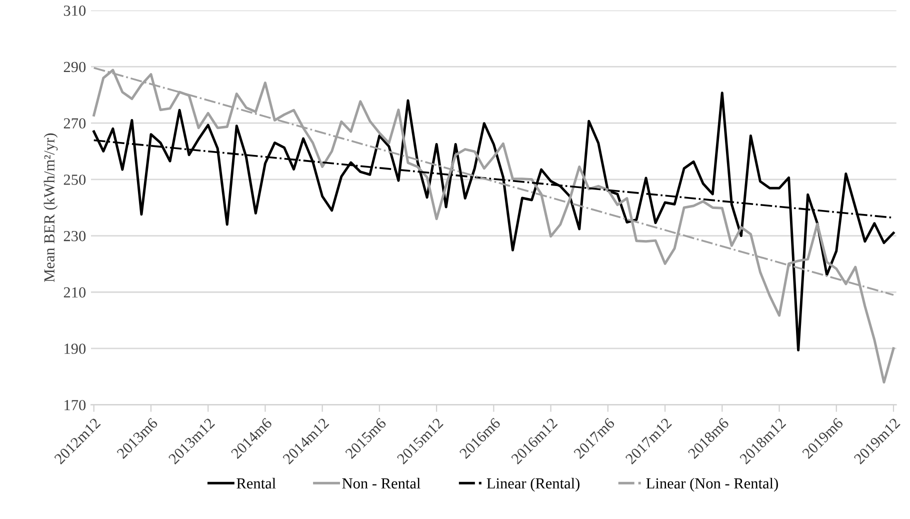  Describe the element at coordinates (381, 483) in the screenshot. I see `legend-label: Non - Rental` at that location.